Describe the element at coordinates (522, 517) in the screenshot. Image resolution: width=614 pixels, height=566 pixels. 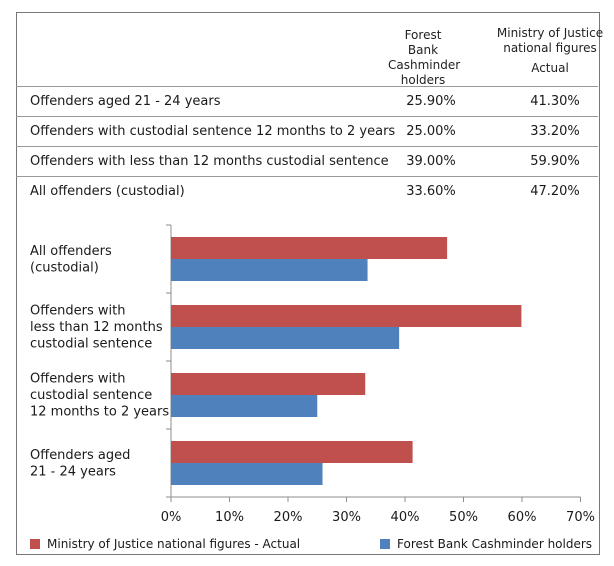
I see `x-tick-label: 60%` at that location.